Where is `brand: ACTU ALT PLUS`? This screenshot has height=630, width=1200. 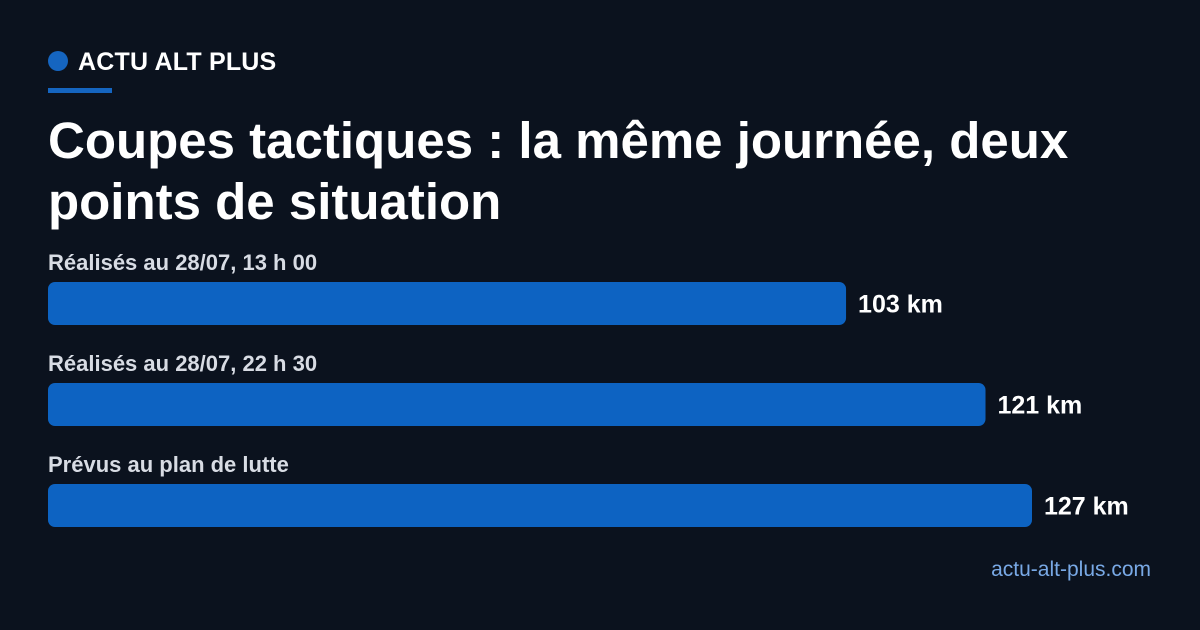 brand: ACTU ALT PLUS is located at coordinates (162, 62).